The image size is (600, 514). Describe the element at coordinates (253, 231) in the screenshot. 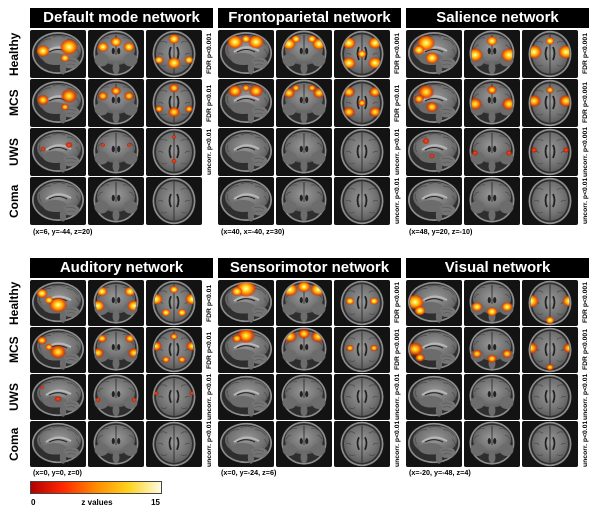

I see `coordinates-label: (x=40, x=-40, z=30)` at that location.